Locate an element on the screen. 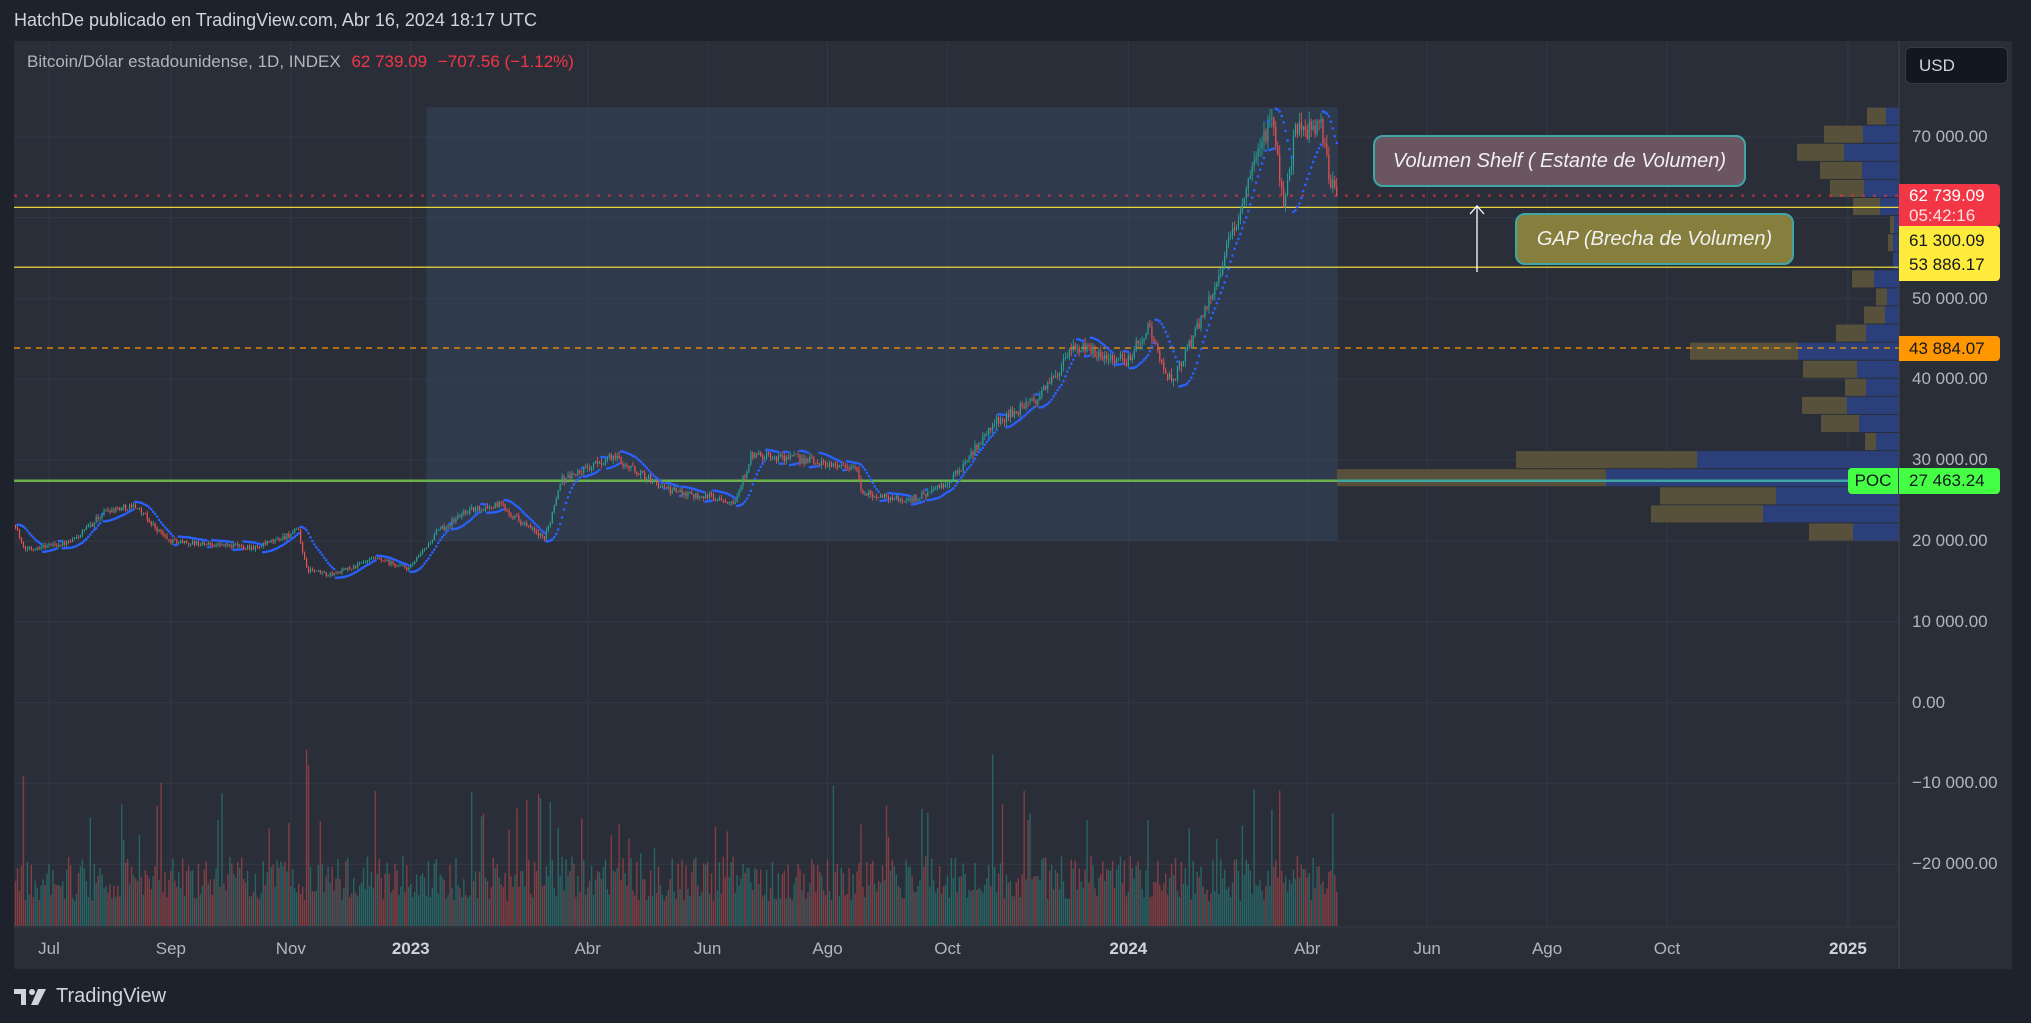  gap-annotation: GAP (Brecha de Volumen) is located at coordinates (1654, 239).